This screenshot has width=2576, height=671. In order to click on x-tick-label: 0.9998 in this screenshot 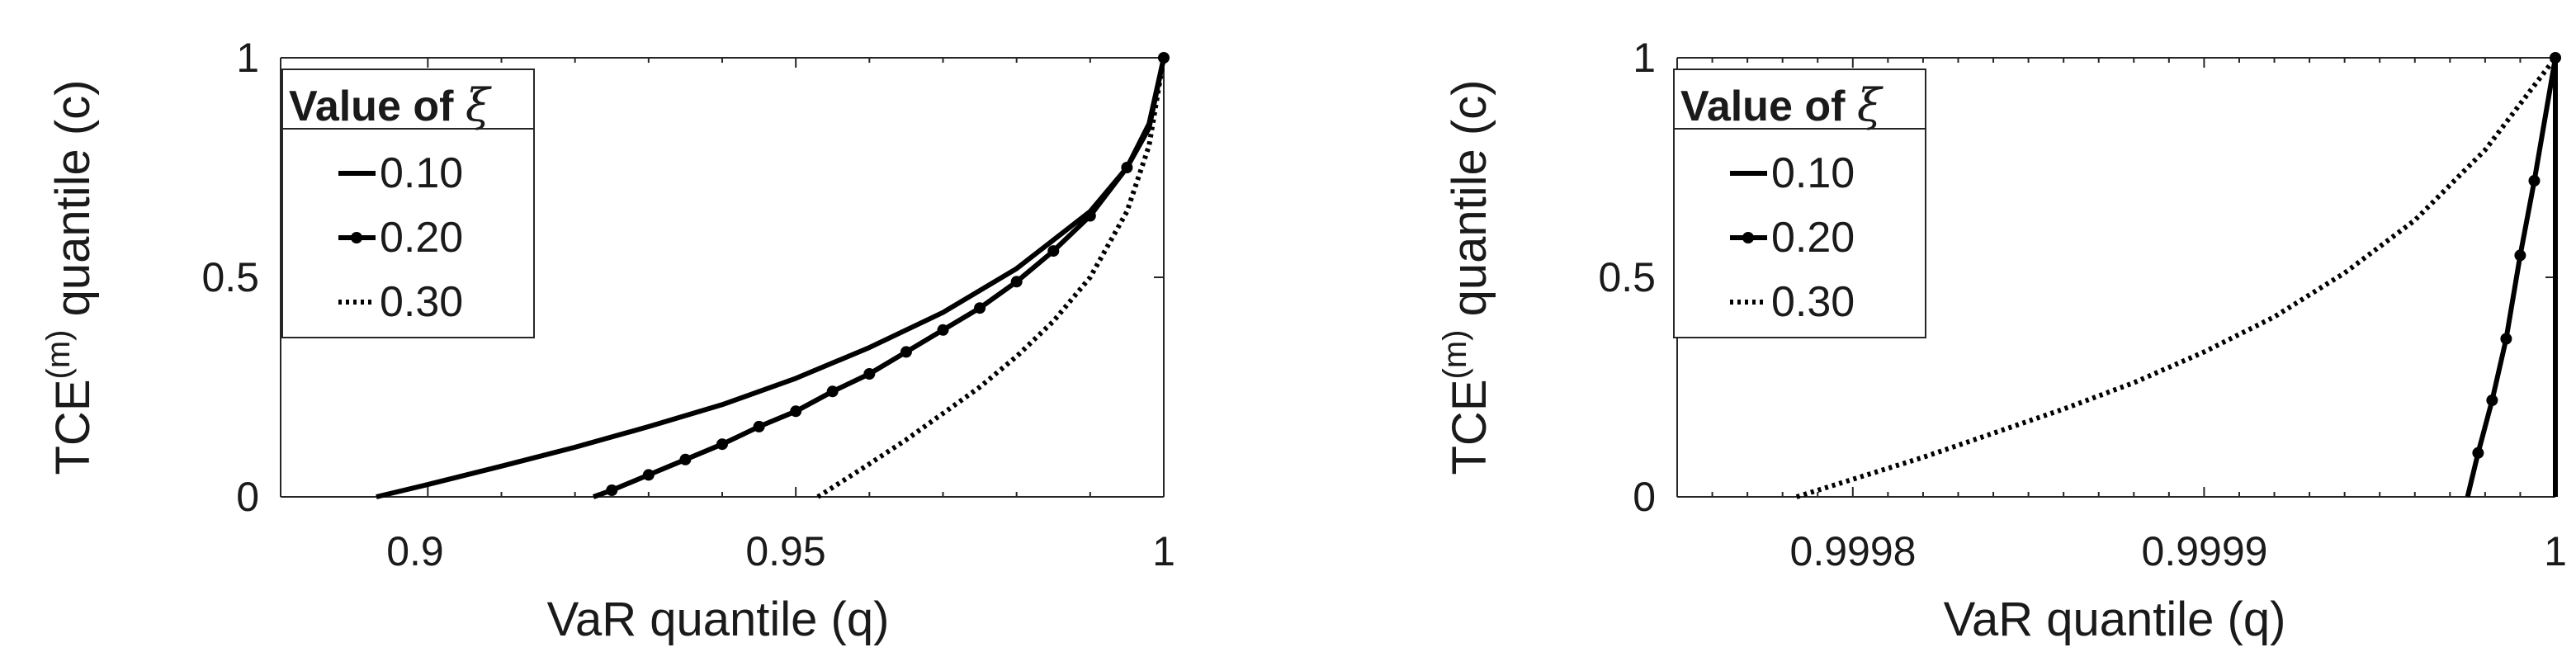, I will do `click(1854, 551)`.